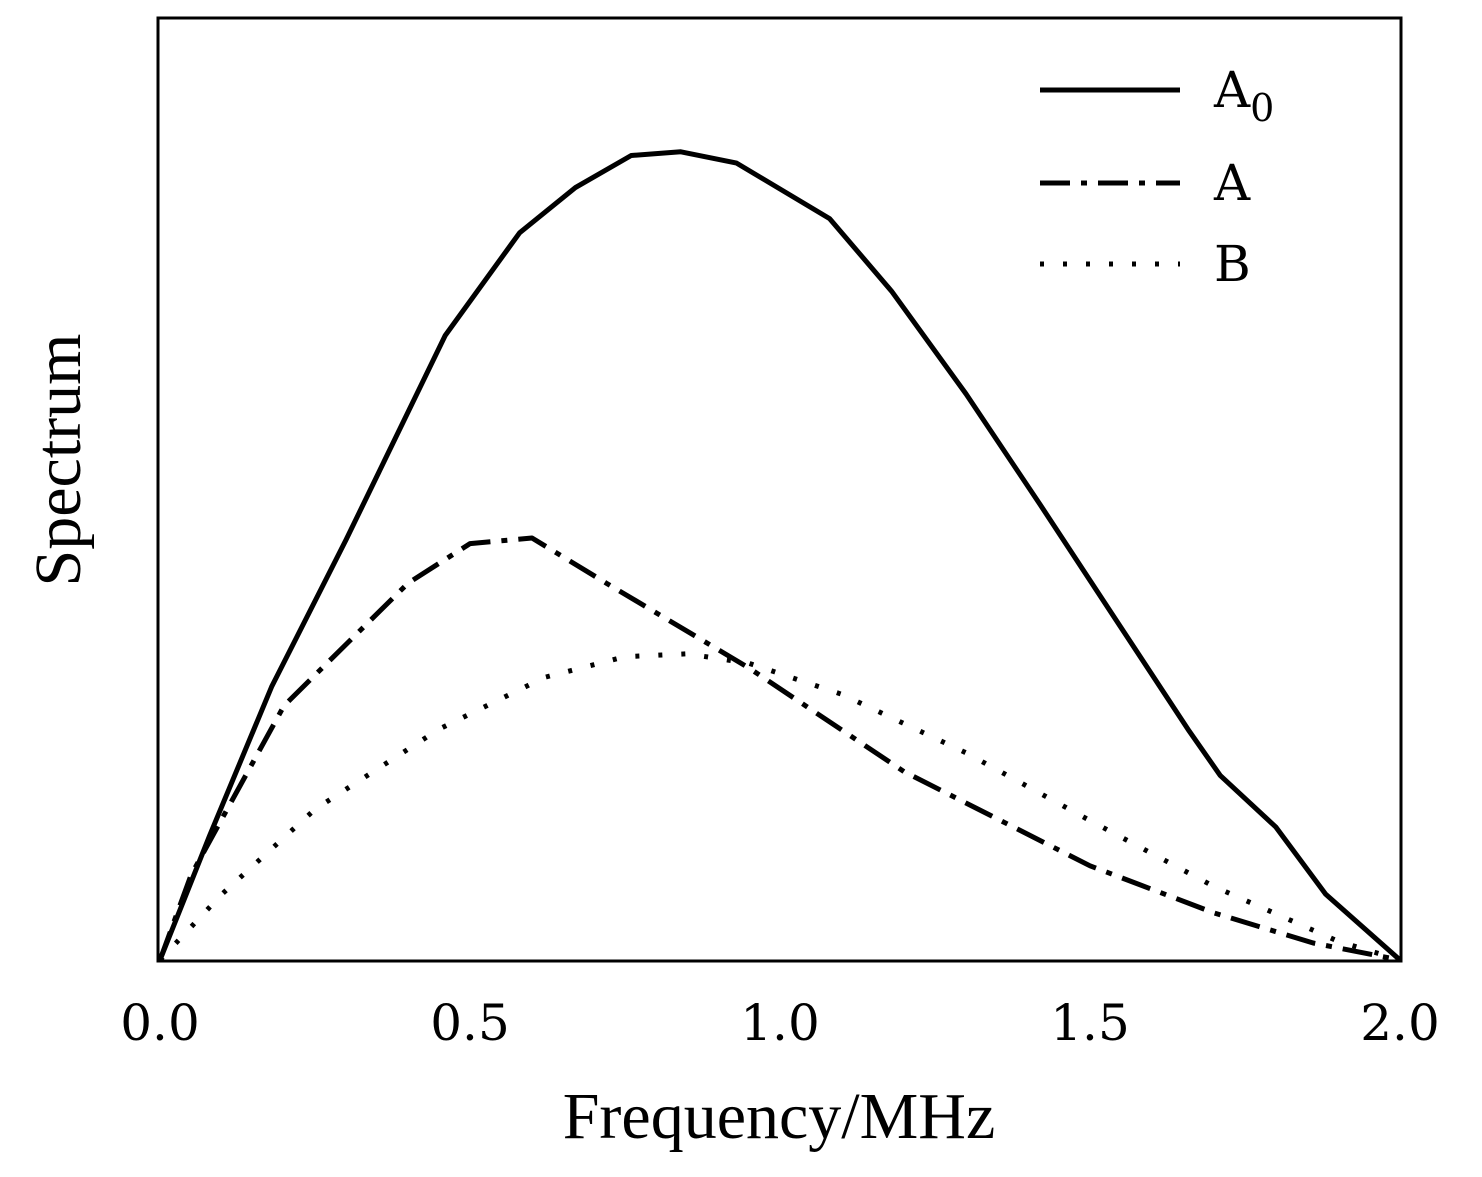 This screenshot has width=1482, height=1177. What do you see at coordinates (1243, 95) in the screenshot?
I see `legend-label: A0` at bounding box center [1243, 95].